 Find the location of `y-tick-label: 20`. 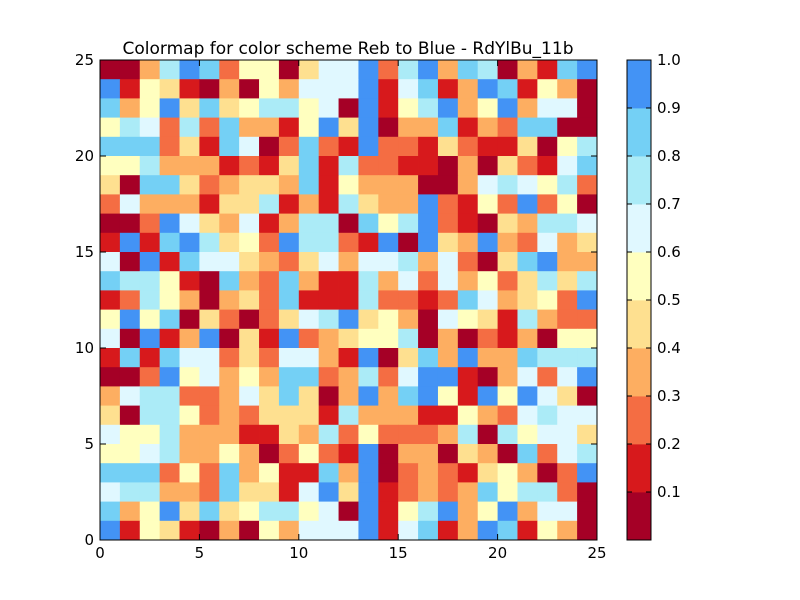

y-tick-label: 20 is located at coordinates (84, 156).